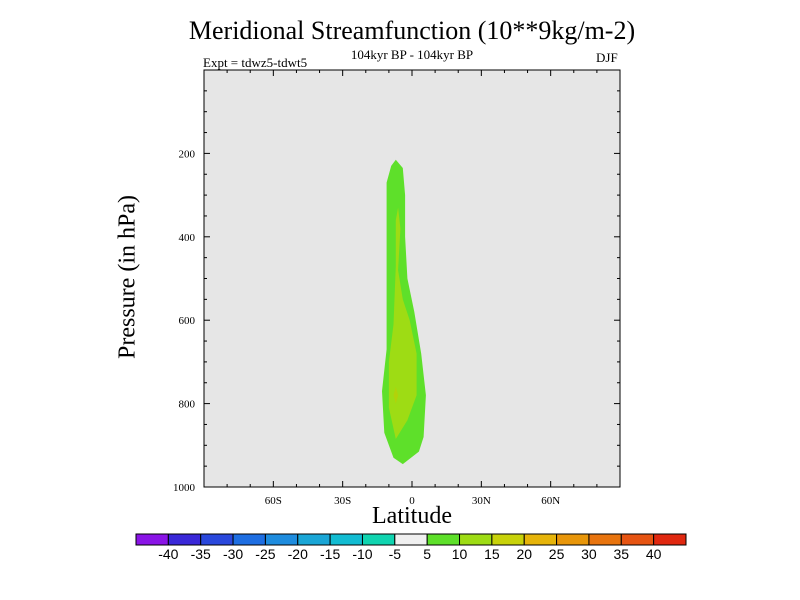 The image size is (800, 600). I want to click on colorbar-label: -20, so click(298, 554).